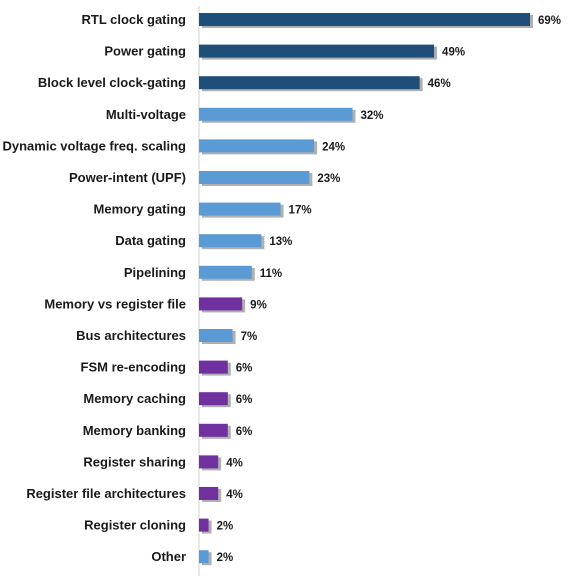 Image resolution: width=572 pixels, height=580 pixels. I want to click on bar-row: Register file architectures 4%, so click(134, 494).